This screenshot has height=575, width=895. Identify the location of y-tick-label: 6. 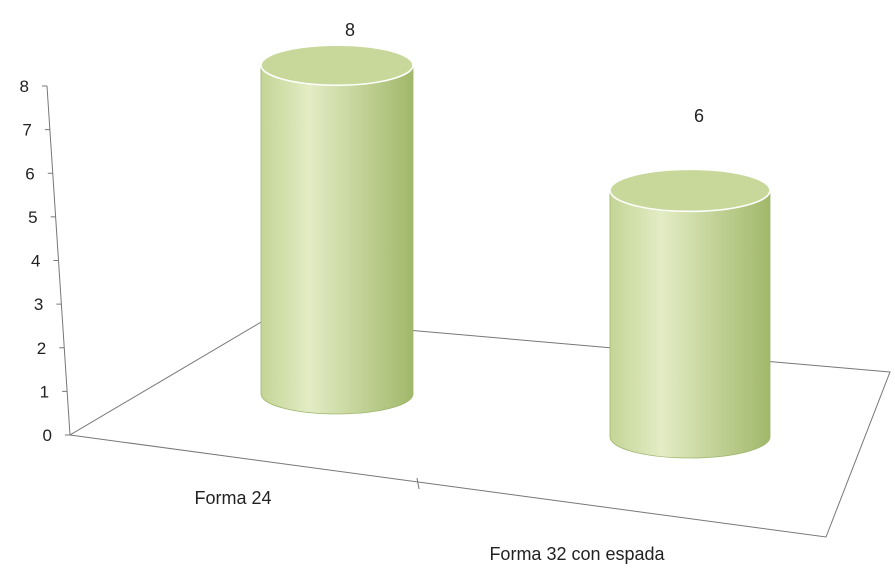
(29, 173).